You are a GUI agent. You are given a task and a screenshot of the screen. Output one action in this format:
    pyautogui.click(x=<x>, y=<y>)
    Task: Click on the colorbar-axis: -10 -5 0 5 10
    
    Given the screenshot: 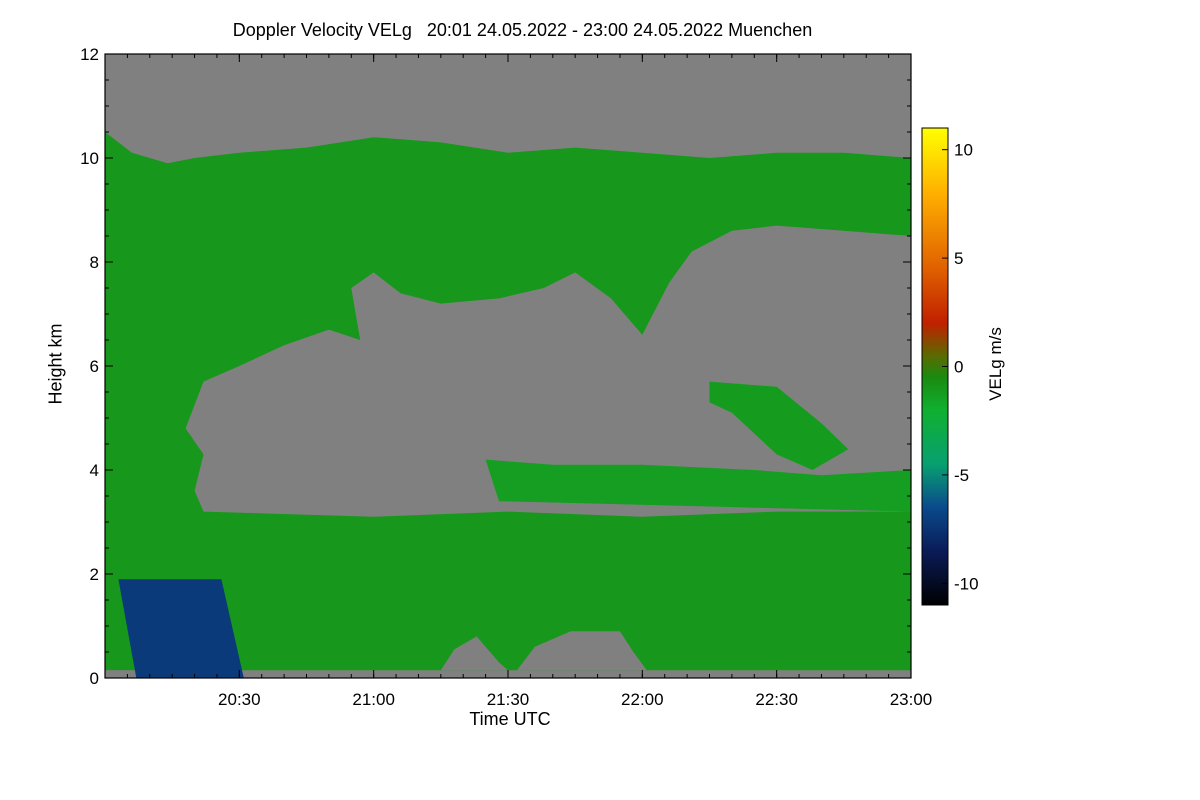 What is the action you would take?
    pyautogui.click(x=960, y=367)
    